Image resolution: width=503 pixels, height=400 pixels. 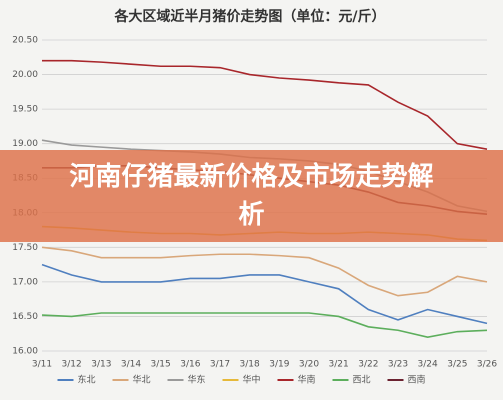 I want to click on x-tick-label: 3/12, so click(x=72, y=365).